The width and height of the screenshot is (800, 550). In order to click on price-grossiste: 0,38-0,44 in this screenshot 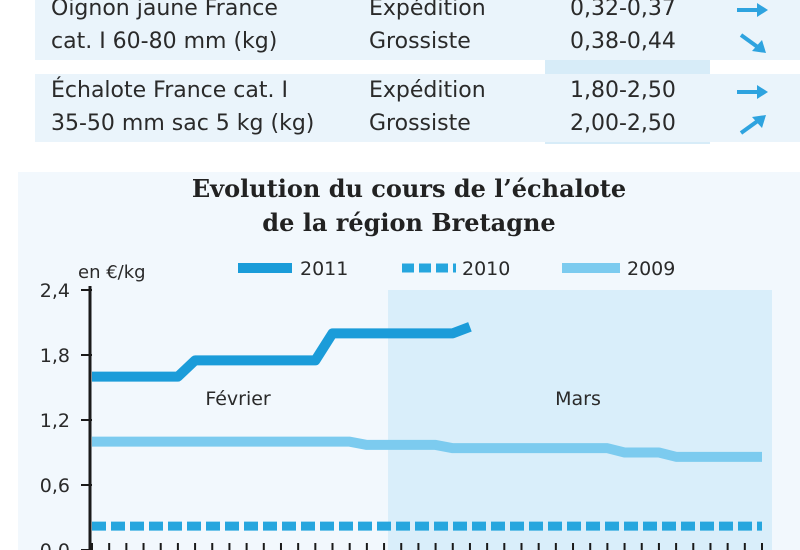, I will do `click(623, 41)`.